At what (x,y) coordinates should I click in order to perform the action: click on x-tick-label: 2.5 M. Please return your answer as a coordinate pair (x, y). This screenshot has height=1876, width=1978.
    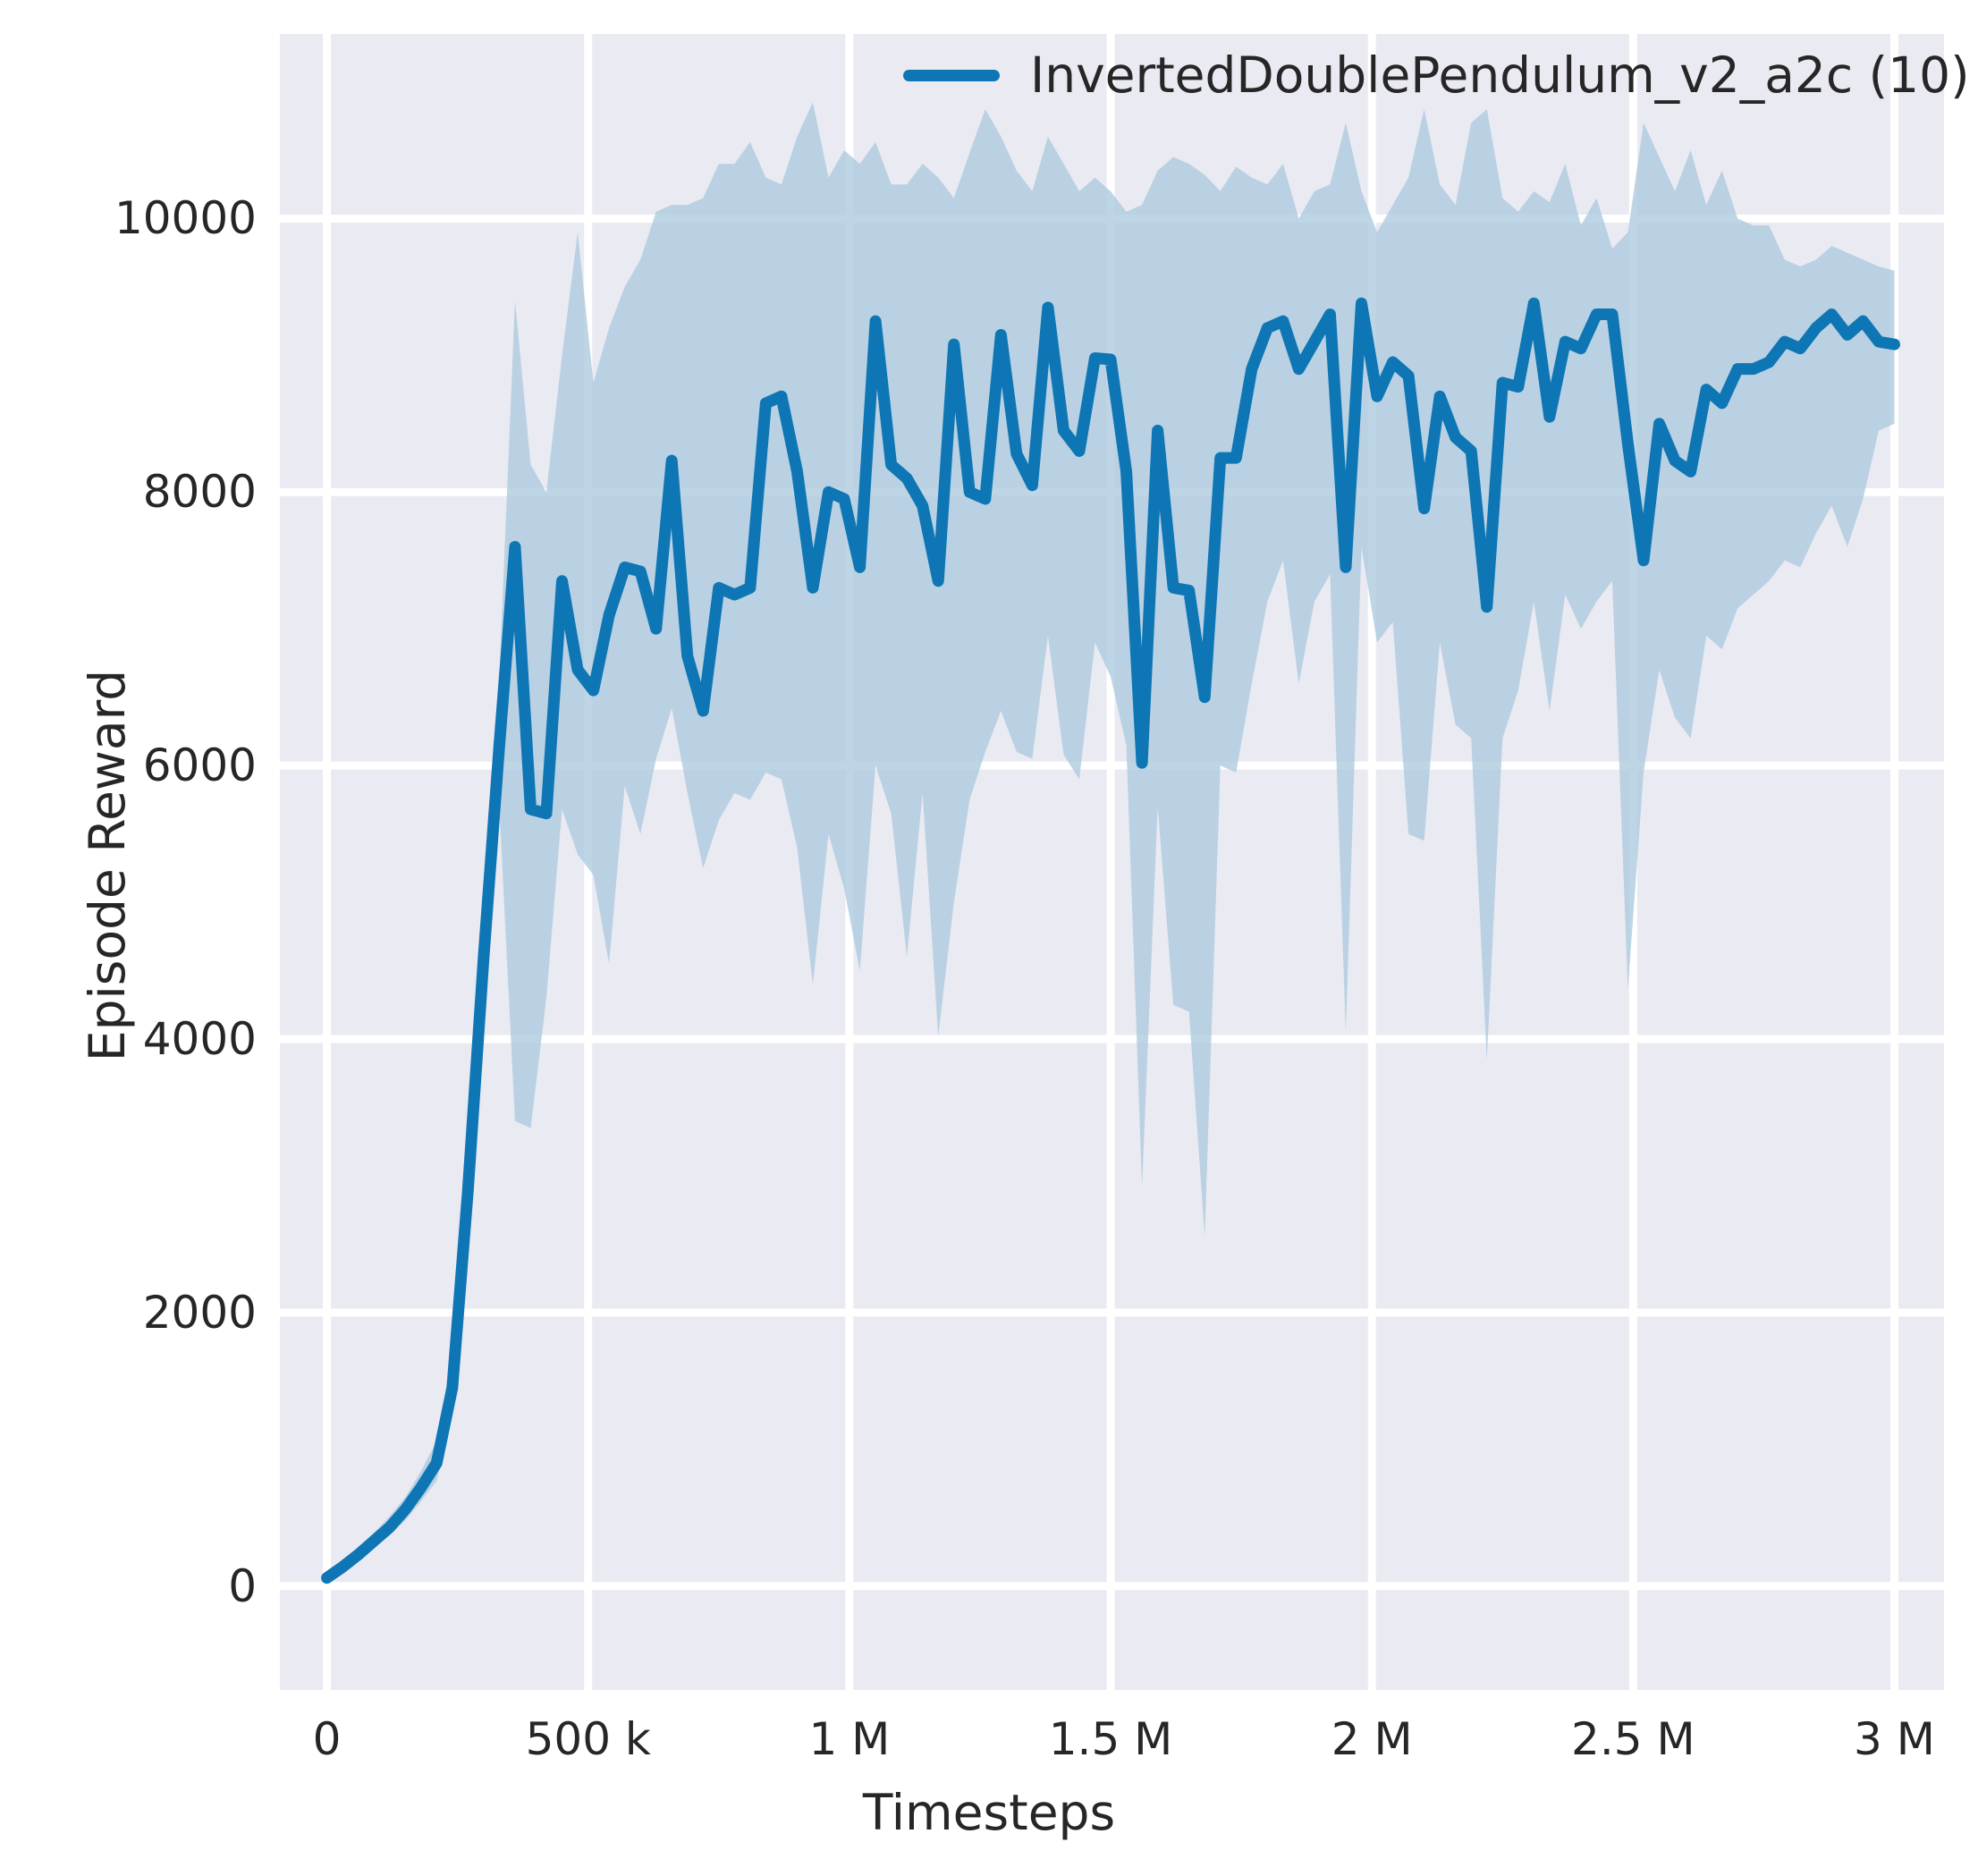
    Looking at the image, I should click on (1633, 1739).